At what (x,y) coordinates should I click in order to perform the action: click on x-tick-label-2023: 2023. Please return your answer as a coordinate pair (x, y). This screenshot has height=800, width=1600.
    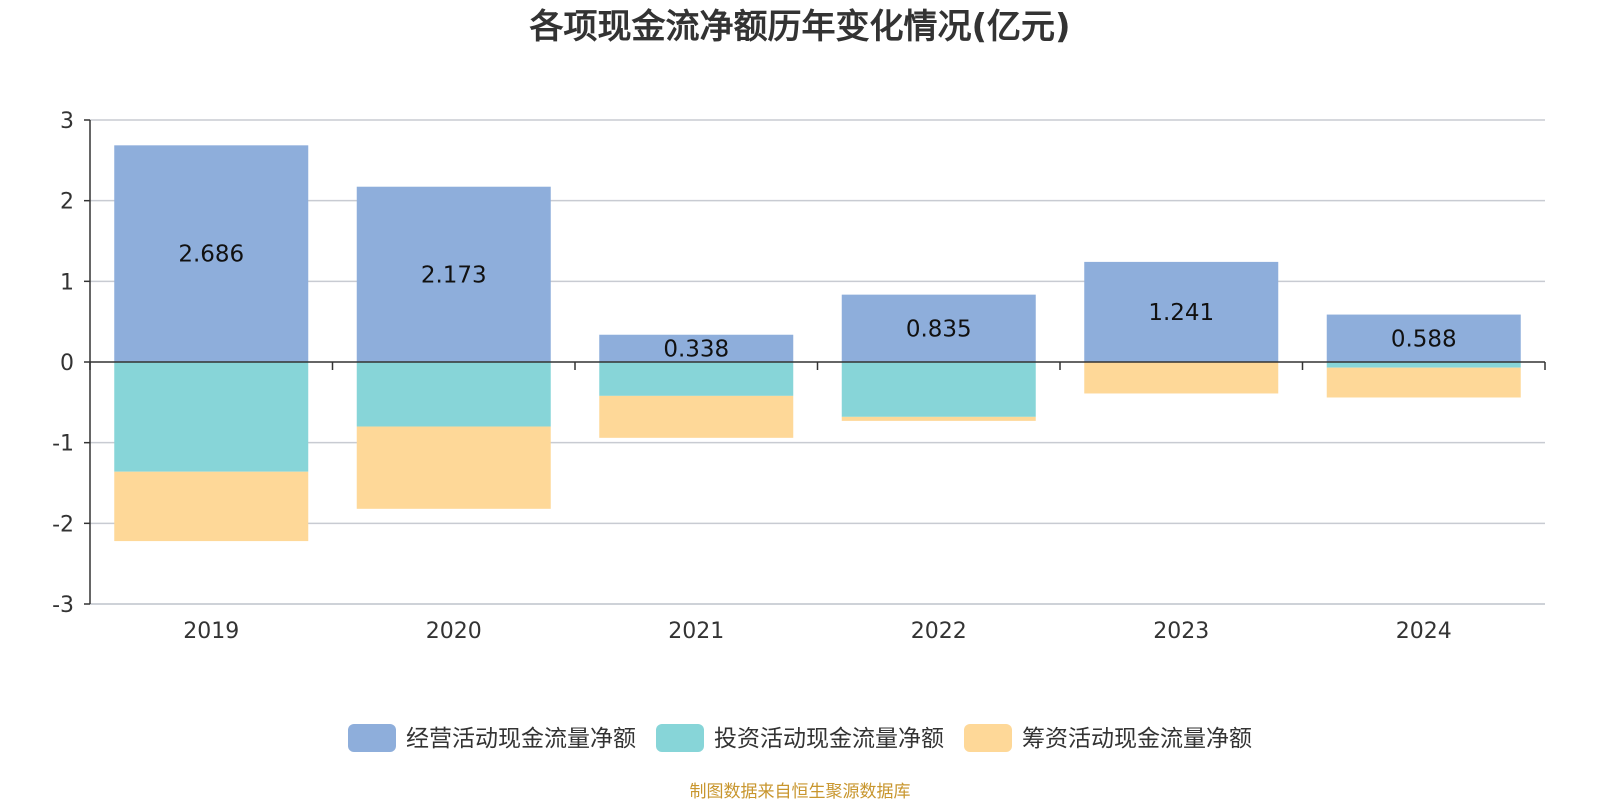
    Looking at the image, I should click on (1181, 631).